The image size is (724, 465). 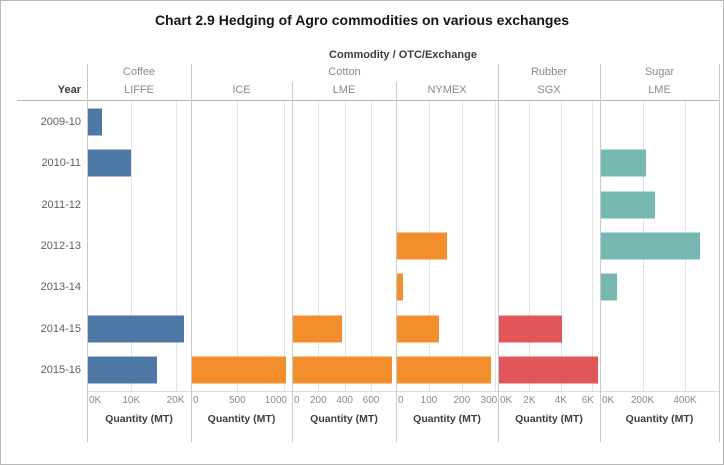 What do you see at coordinates (344, 419) in the screenshot?
I see `x-axis-title-2: Quantity (MT)` at bounding box center [344, 419].